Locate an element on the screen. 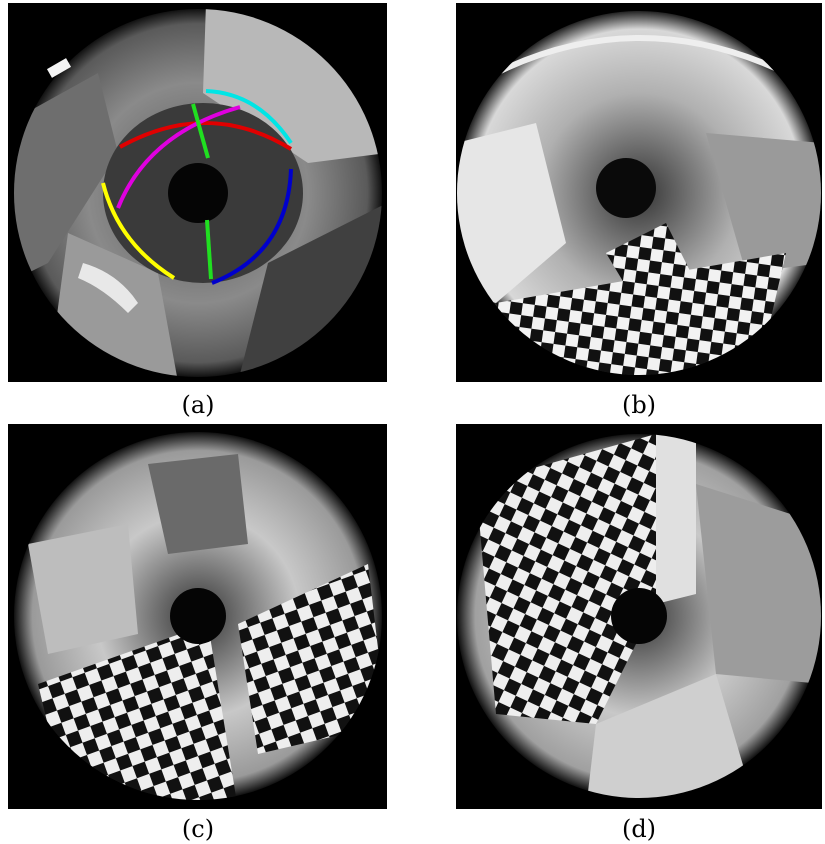 The height and width of the screenshot is (844, 825). caption-d: (d) is located at coordinates (639, 829).